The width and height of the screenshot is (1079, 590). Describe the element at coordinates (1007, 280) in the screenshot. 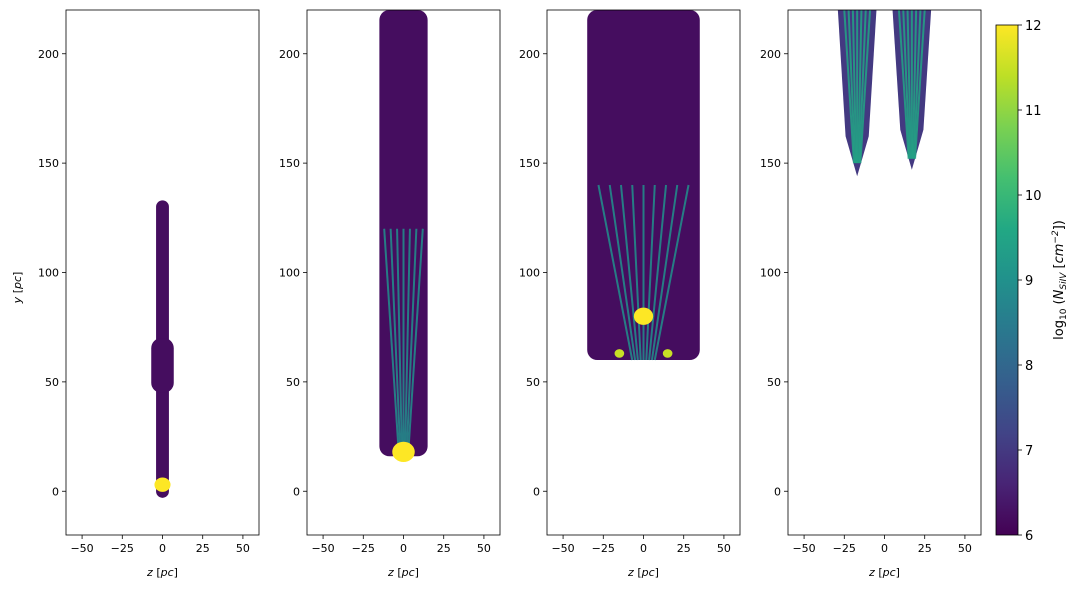

I see `colorbar-gradient` at that location.